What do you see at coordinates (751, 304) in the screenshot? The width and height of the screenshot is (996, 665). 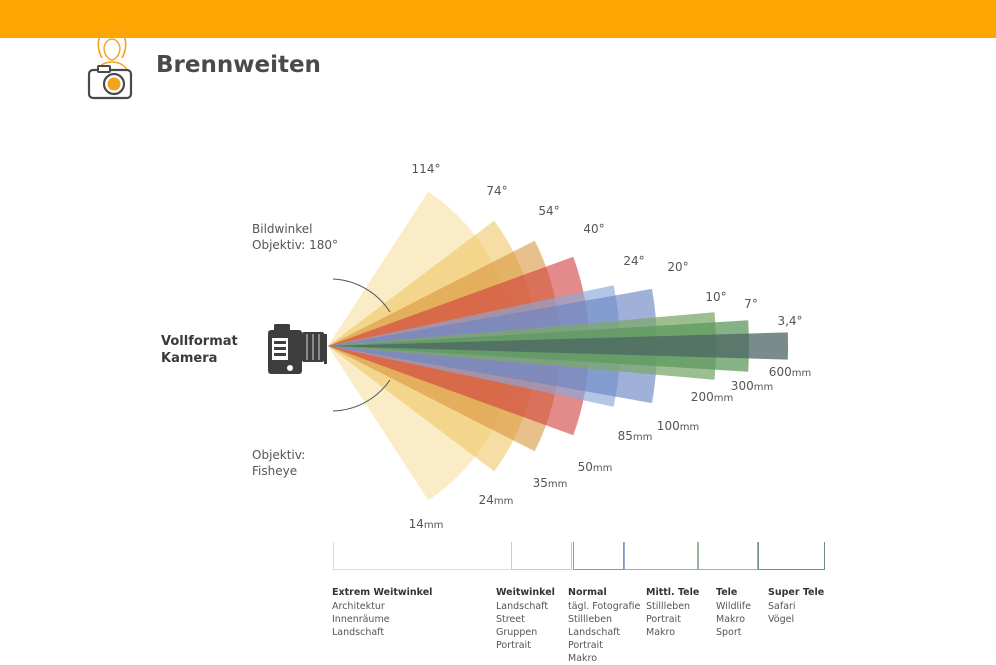 I see `angle-label-300mm: 7°` at bounding box center [751, 304].